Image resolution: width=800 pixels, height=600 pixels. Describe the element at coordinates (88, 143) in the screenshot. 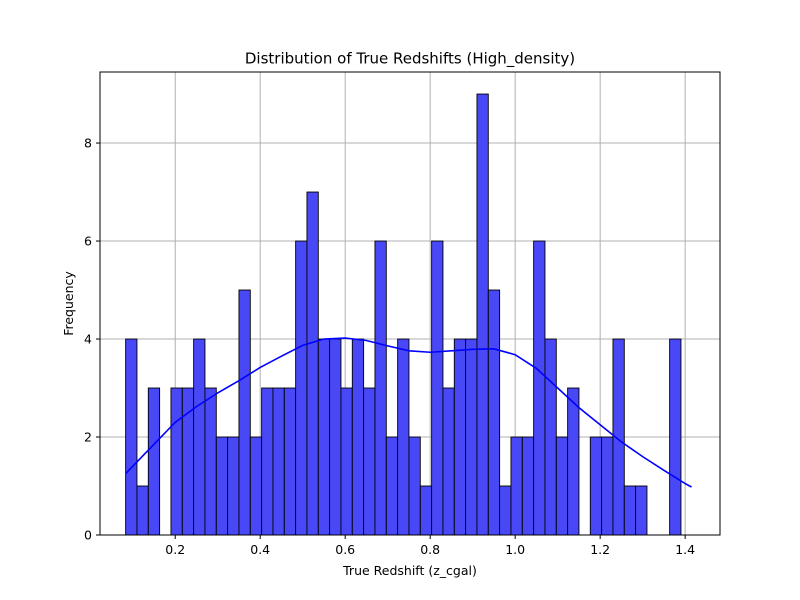

I see `y-tick-label: 8` at that location.